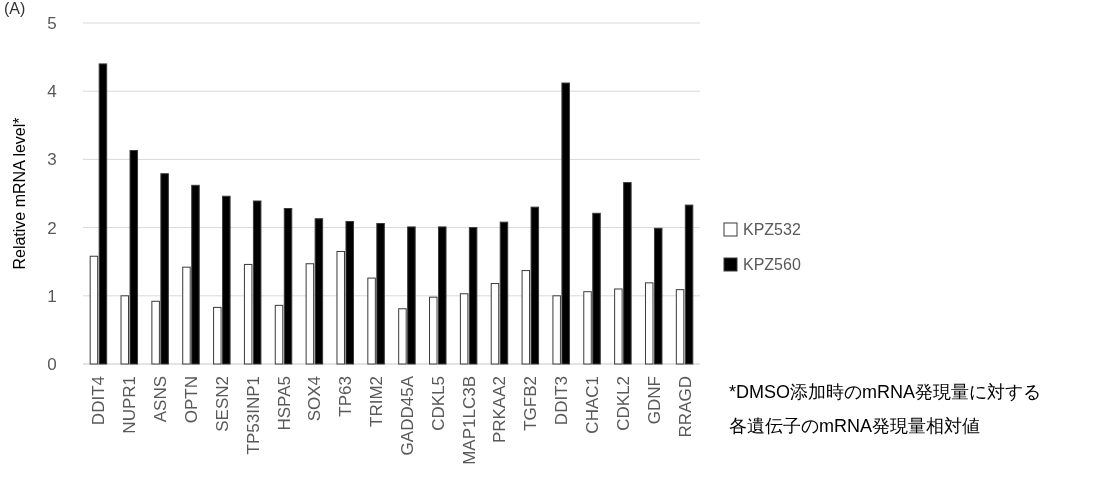  I want to click on x-tick-label: GADD45A, so click(407, 415).